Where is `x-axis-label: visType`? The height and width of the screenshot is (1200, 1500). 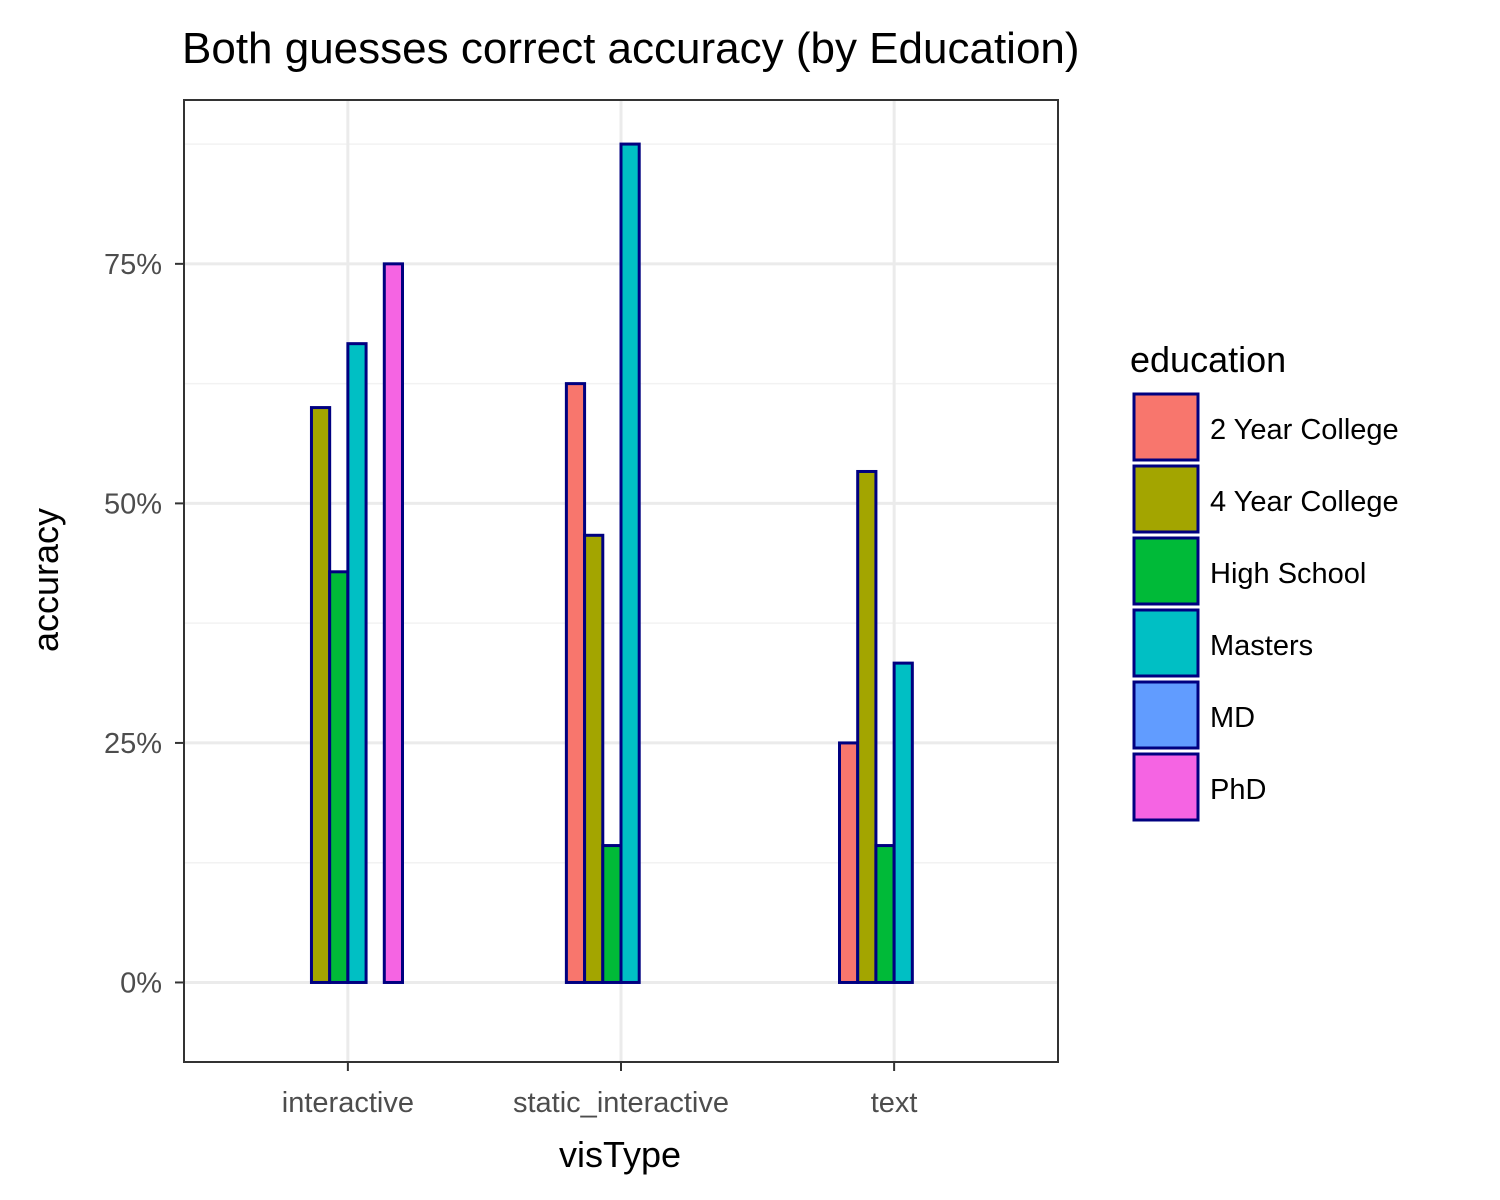
x-axis-label: visType is located at coordinates (620, 1154).